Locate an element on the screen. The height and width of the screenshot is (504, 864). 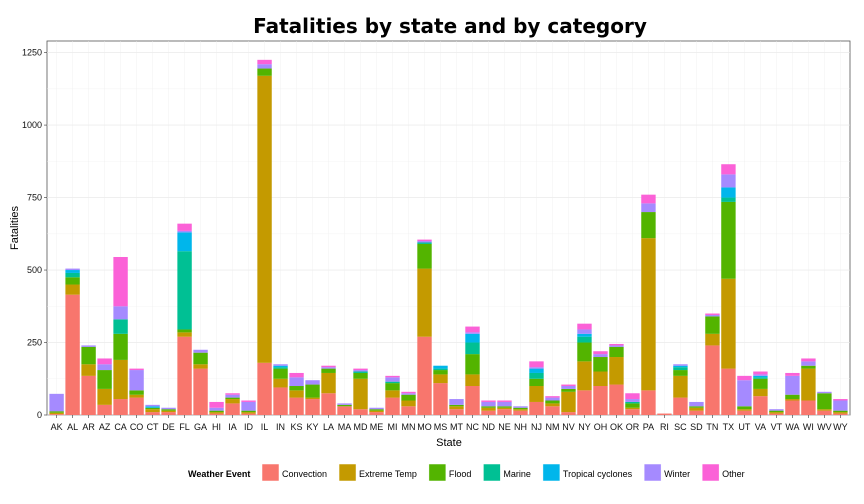
x-tick-label: UT is located at coordinates (744, 427).